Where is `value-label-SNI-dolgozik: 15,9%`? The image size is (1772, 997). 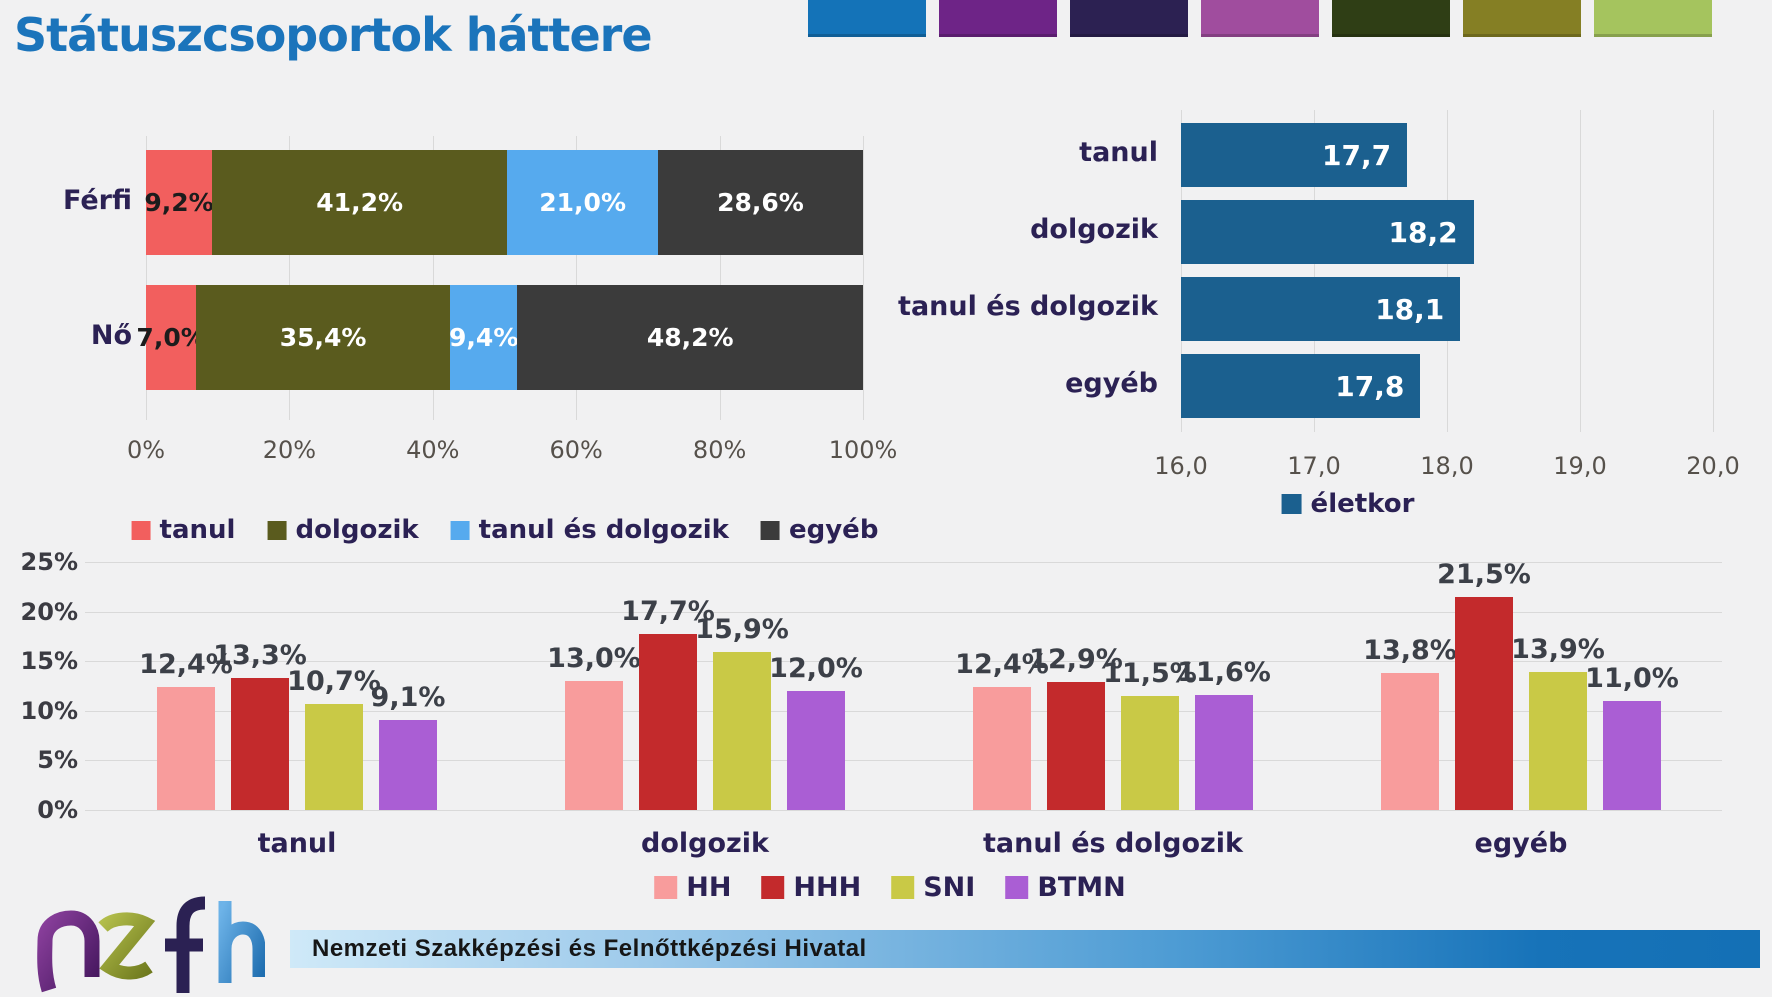 value-label-SNI-dolgozik: 15,9% is located at coordinates (742, 630).